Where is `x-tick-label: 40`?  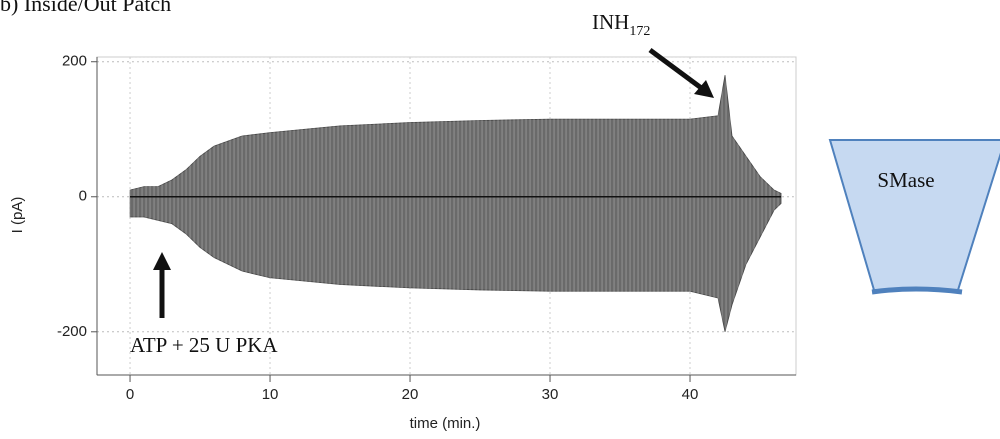 x-tick-label: 40 is located at coordinates (690, 394).